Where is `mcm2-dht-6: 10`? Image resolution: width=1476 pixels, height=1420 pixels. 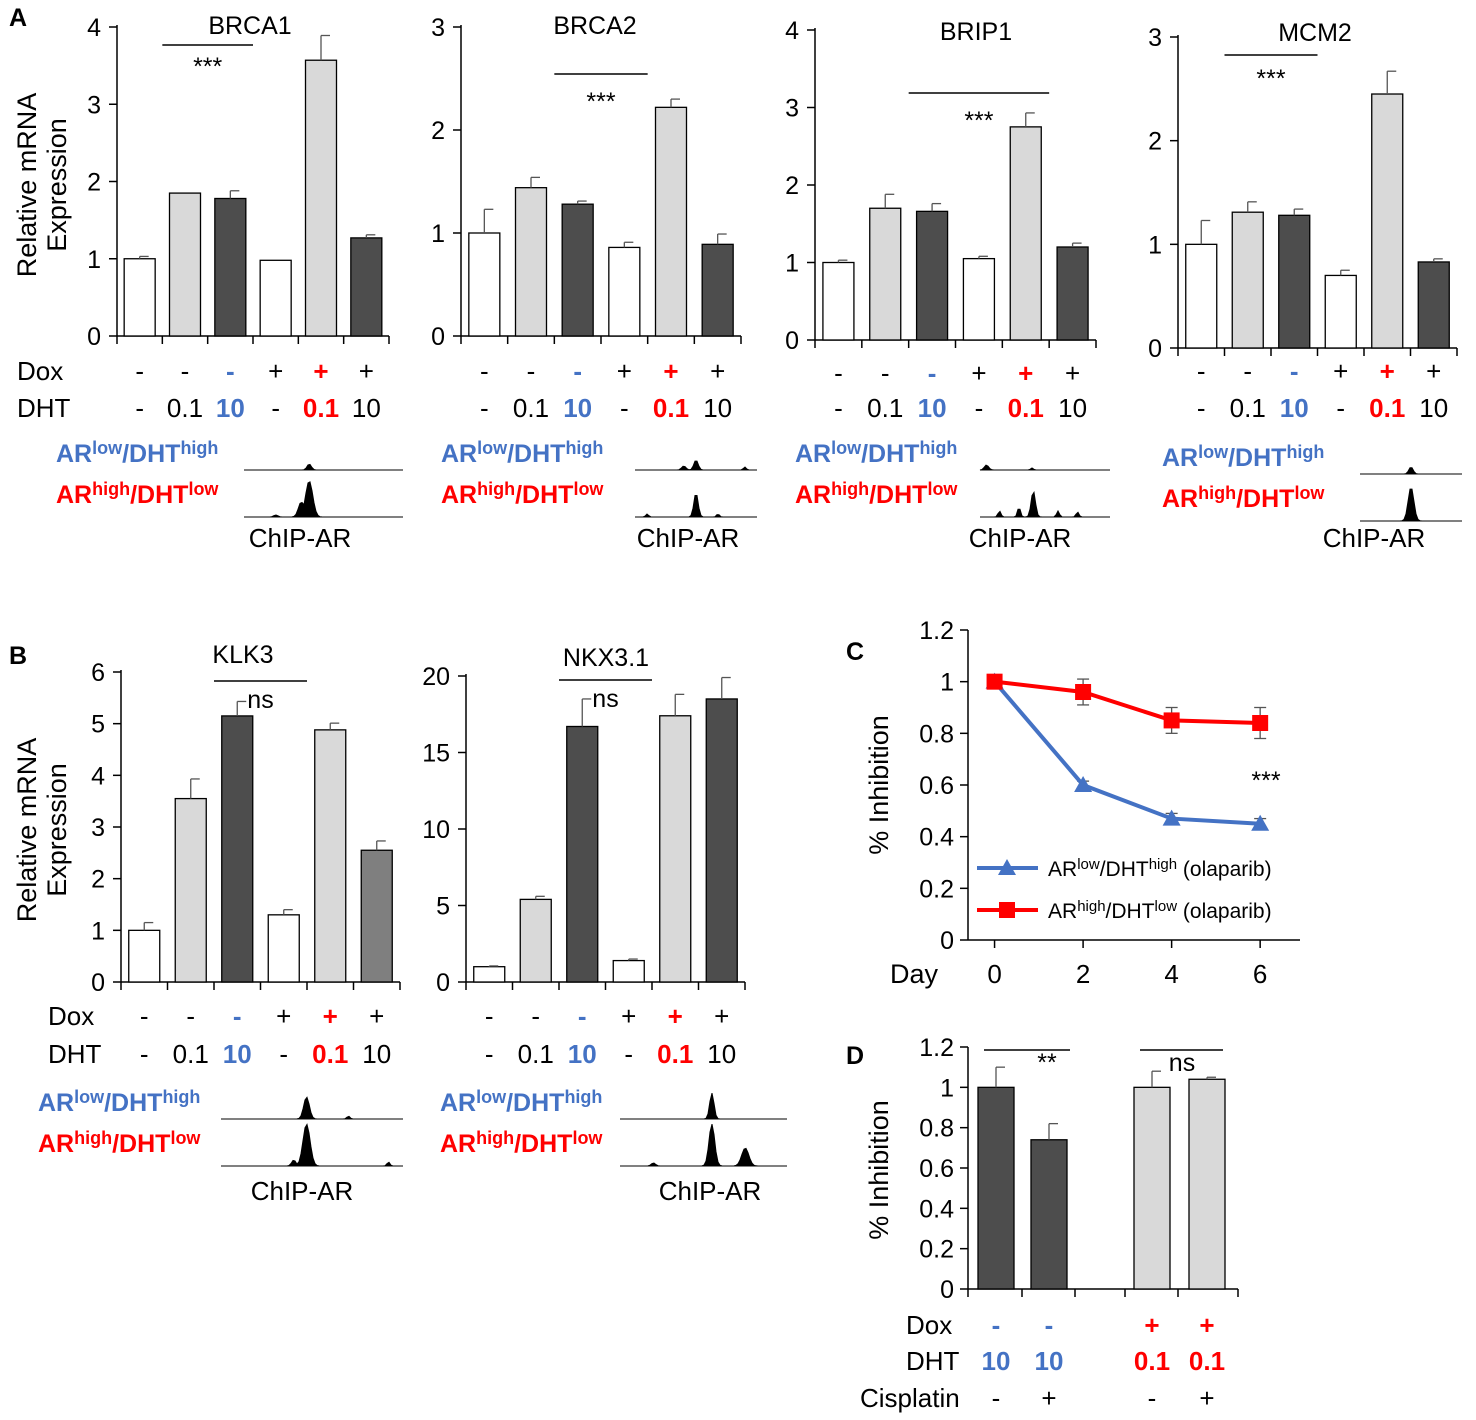
mcm2-dht-6: 10 is located at coordinates (1433, 408).